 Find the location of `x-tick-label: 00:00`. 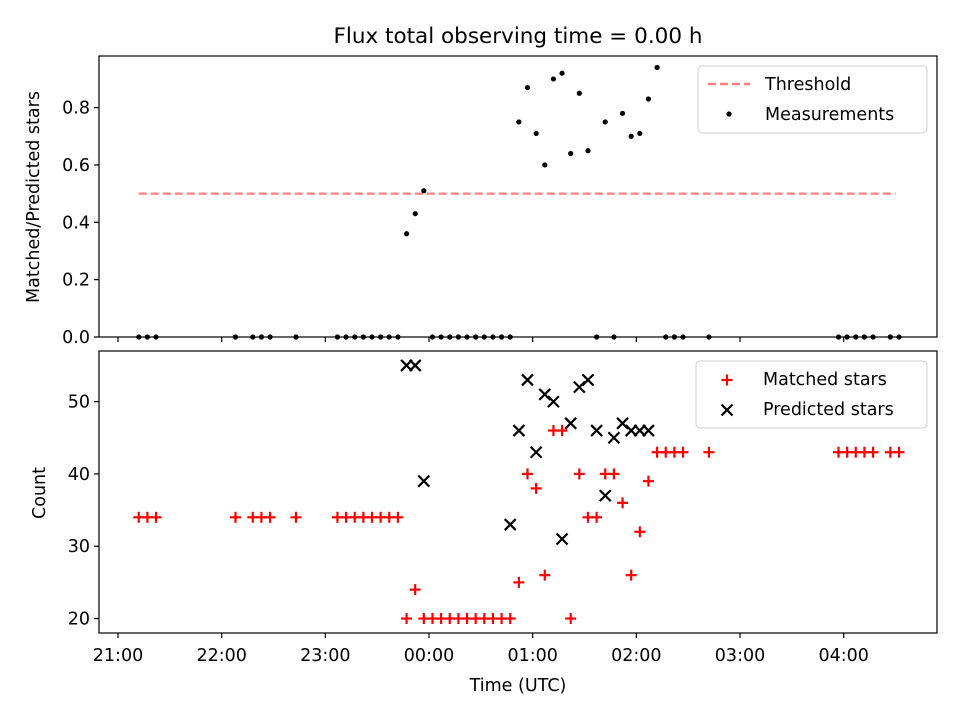

x-tick-label: 00:00 is located at coordinates (429, 656).